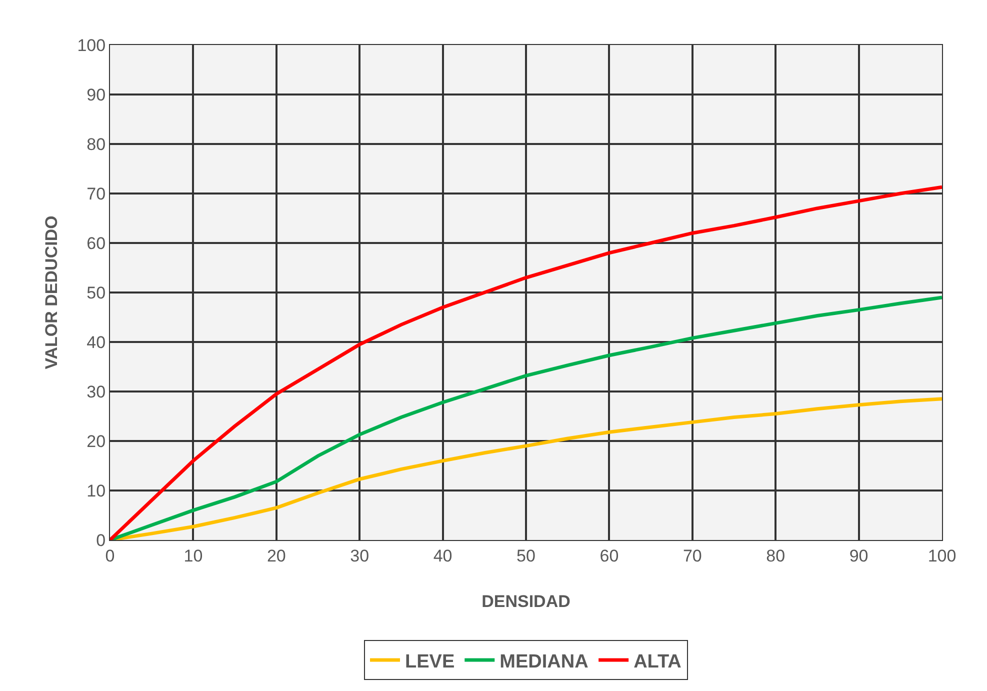  Describe the element at coordinates (858, 556) in the screenshot. I see `x-tick-label: 90` at that location.